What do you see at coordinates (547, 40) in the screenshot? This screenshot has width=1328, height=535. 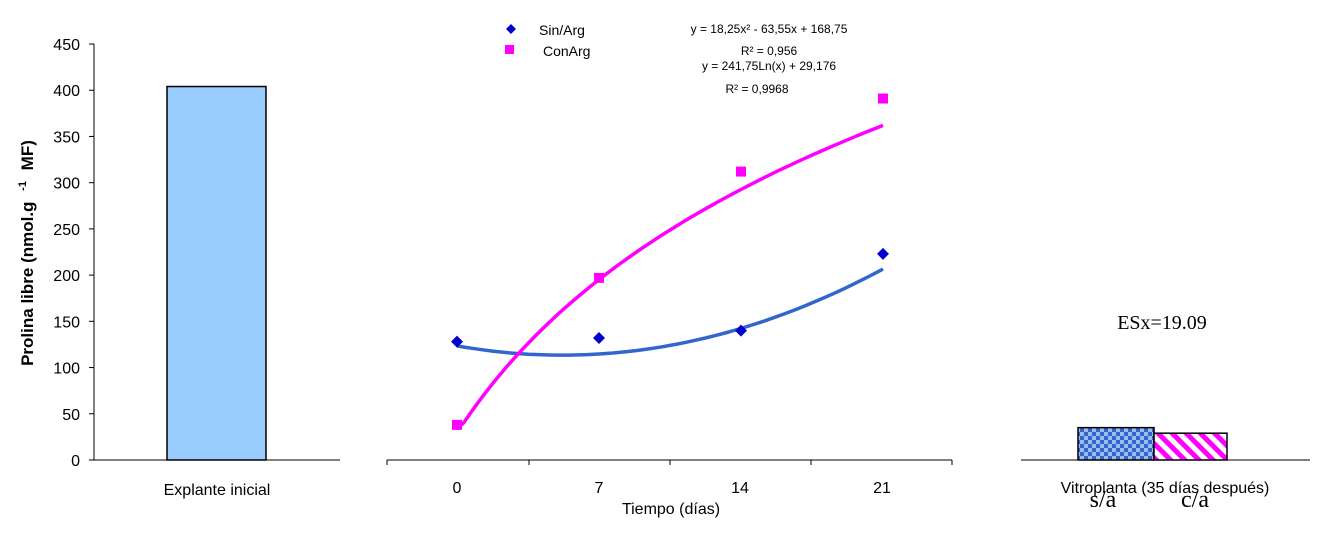 I see `legend: Sin/Arg ConArg` at bounding box center [547, 40].